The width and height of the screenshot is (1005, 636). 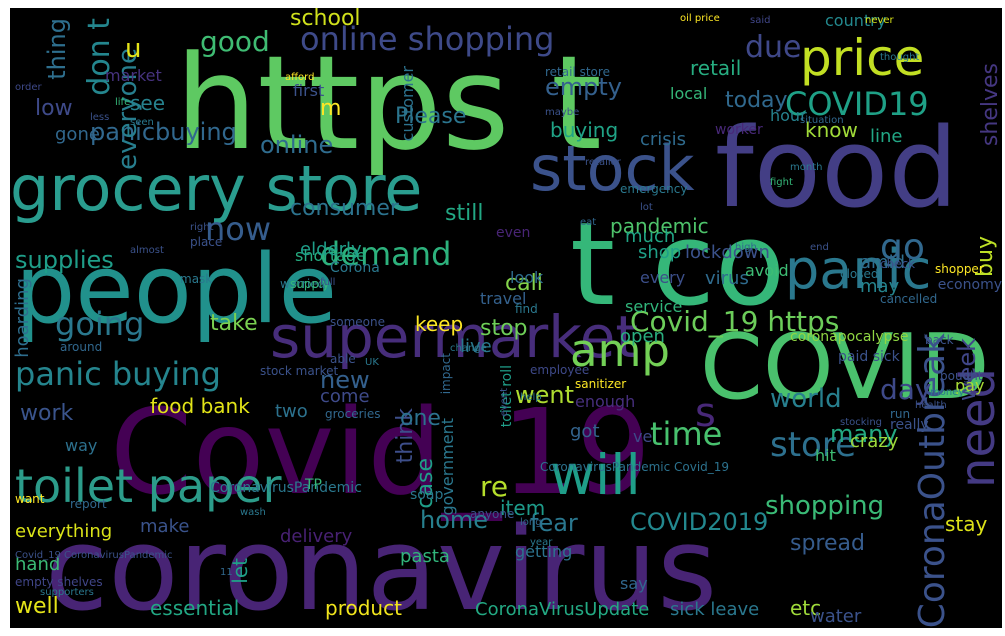 I want to click on cloud-word: country, so click(x=856, y=20).